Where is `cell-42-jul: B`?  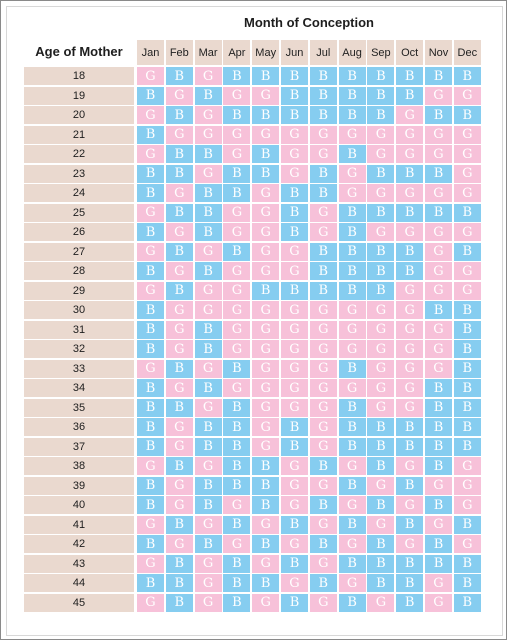
cell-42-jul: B is located at coordinates (323, 544).